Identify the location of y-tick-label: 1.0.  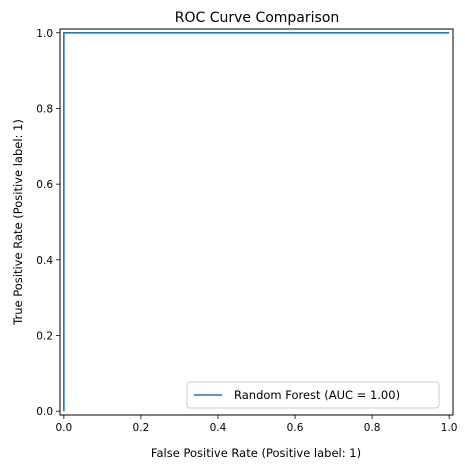
(44, 34).